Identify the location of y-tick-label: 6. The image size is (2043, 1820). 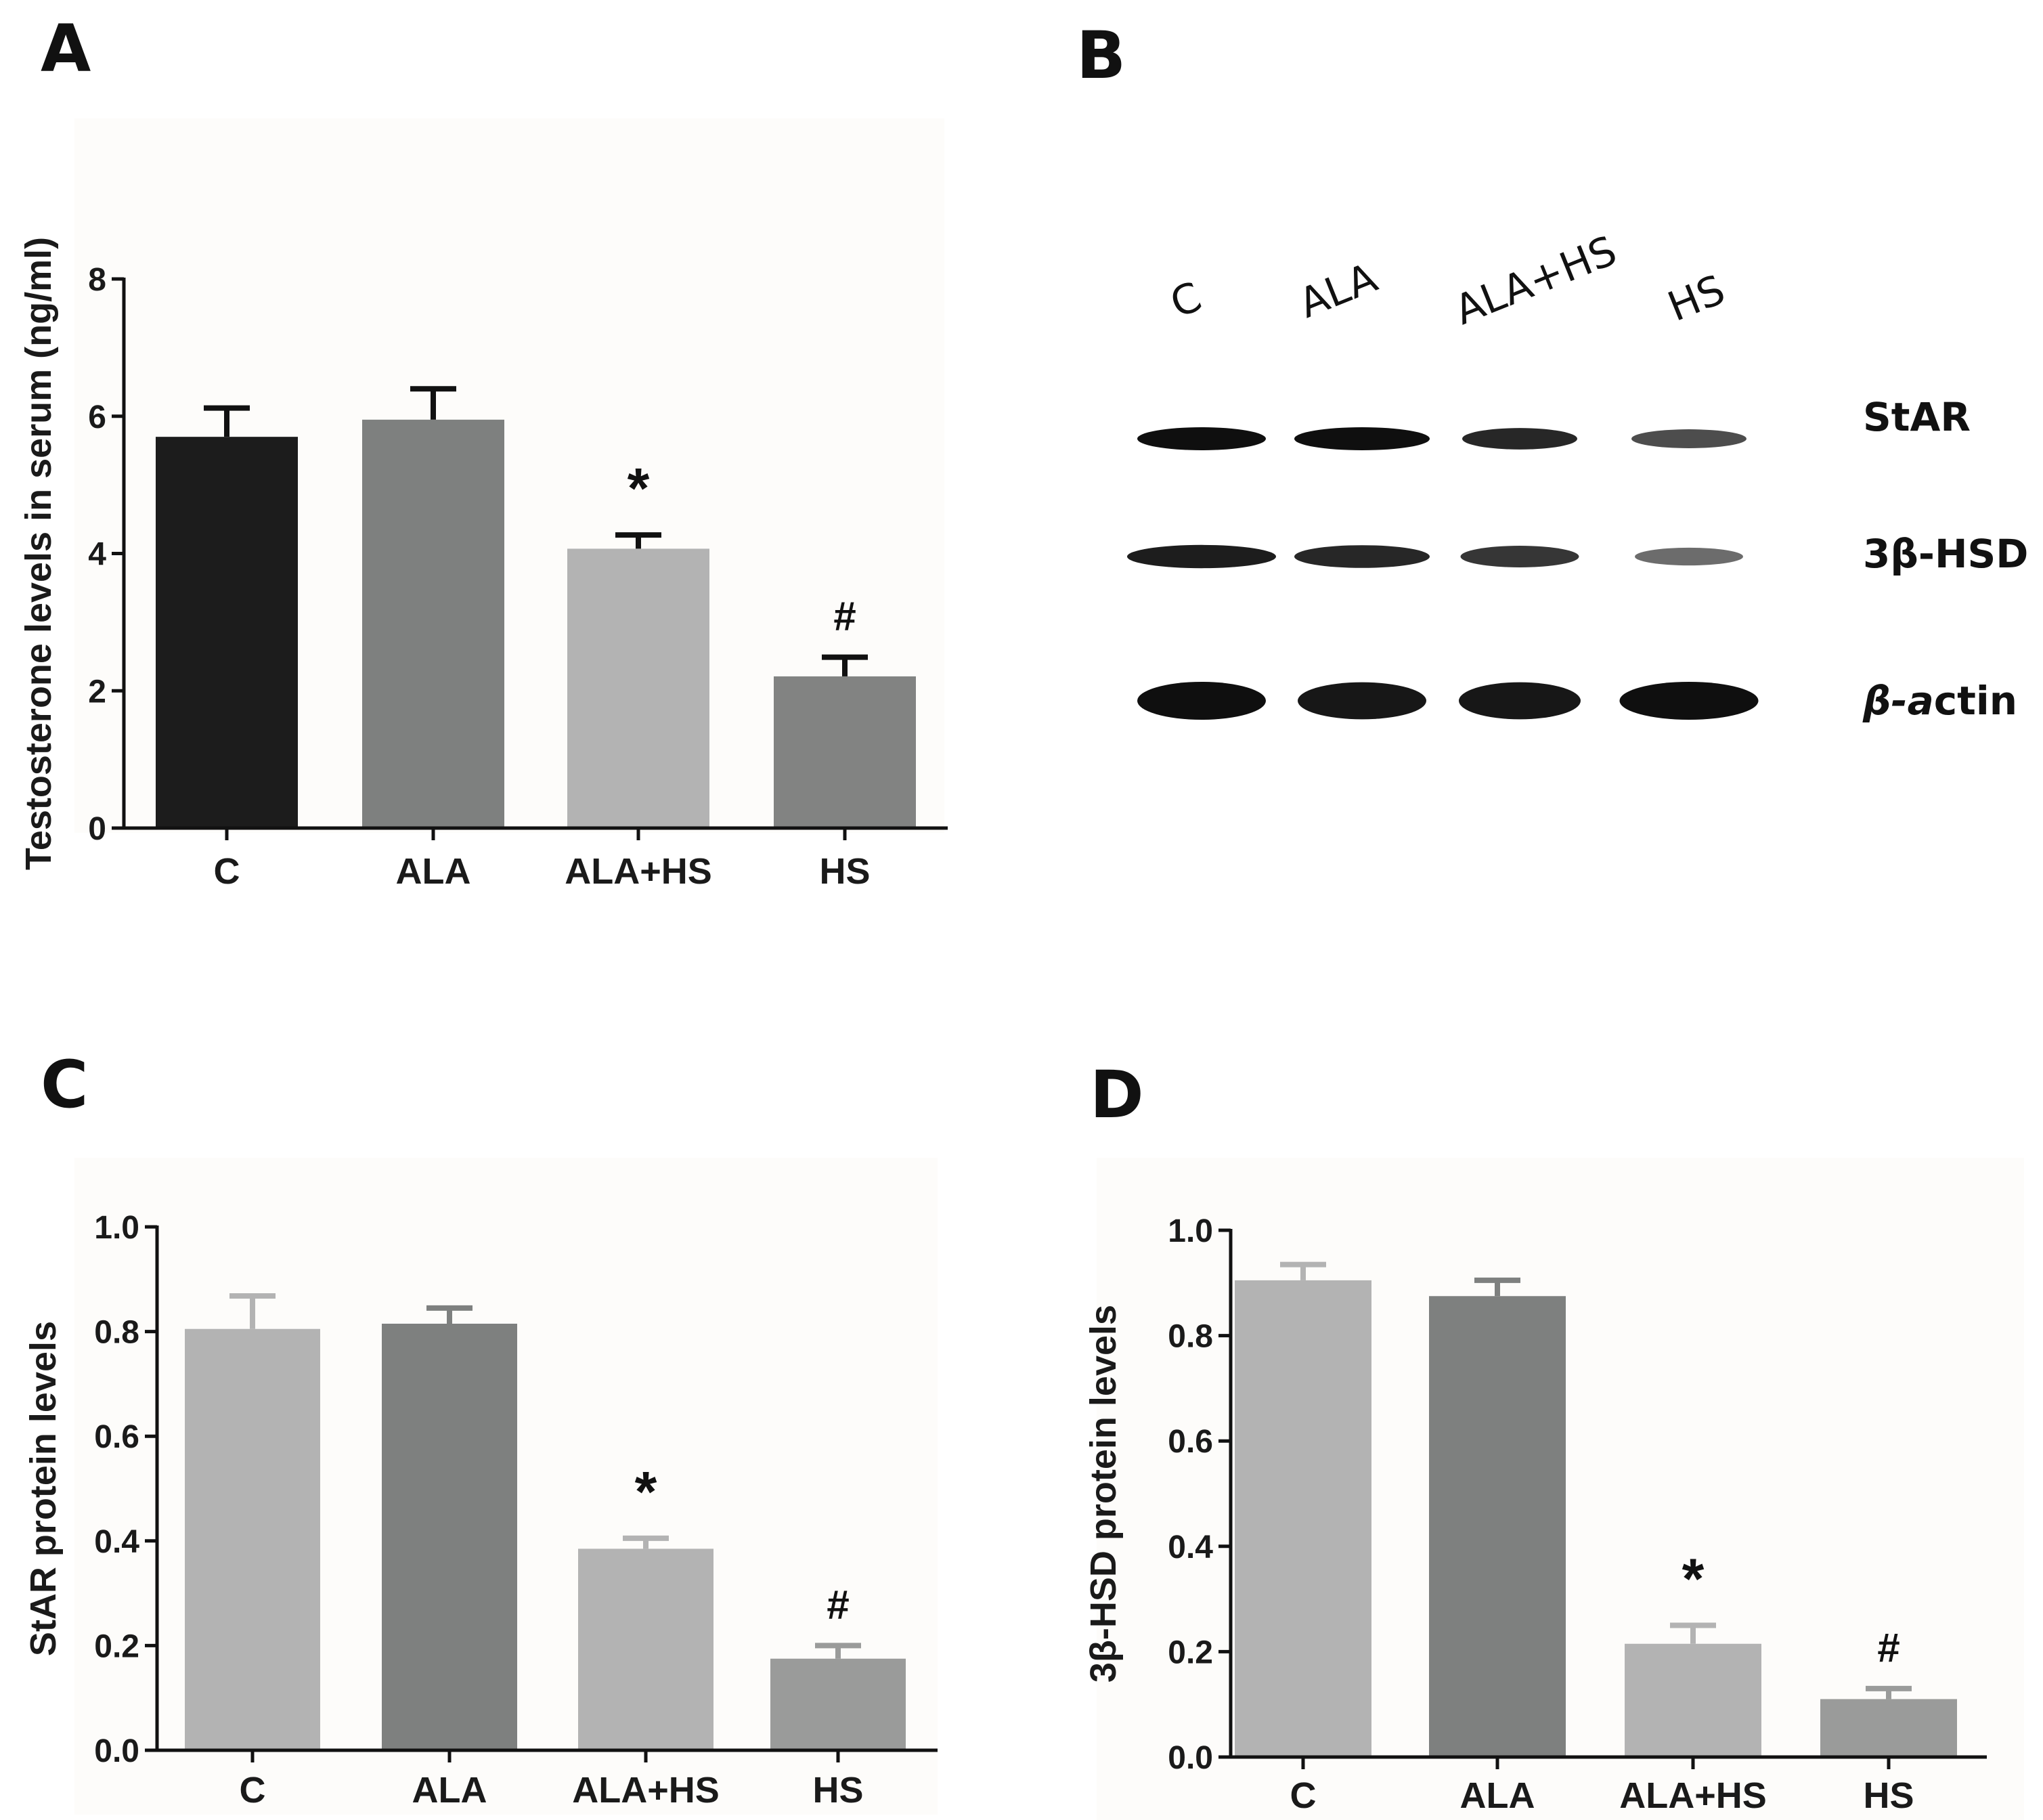
(97, 417).